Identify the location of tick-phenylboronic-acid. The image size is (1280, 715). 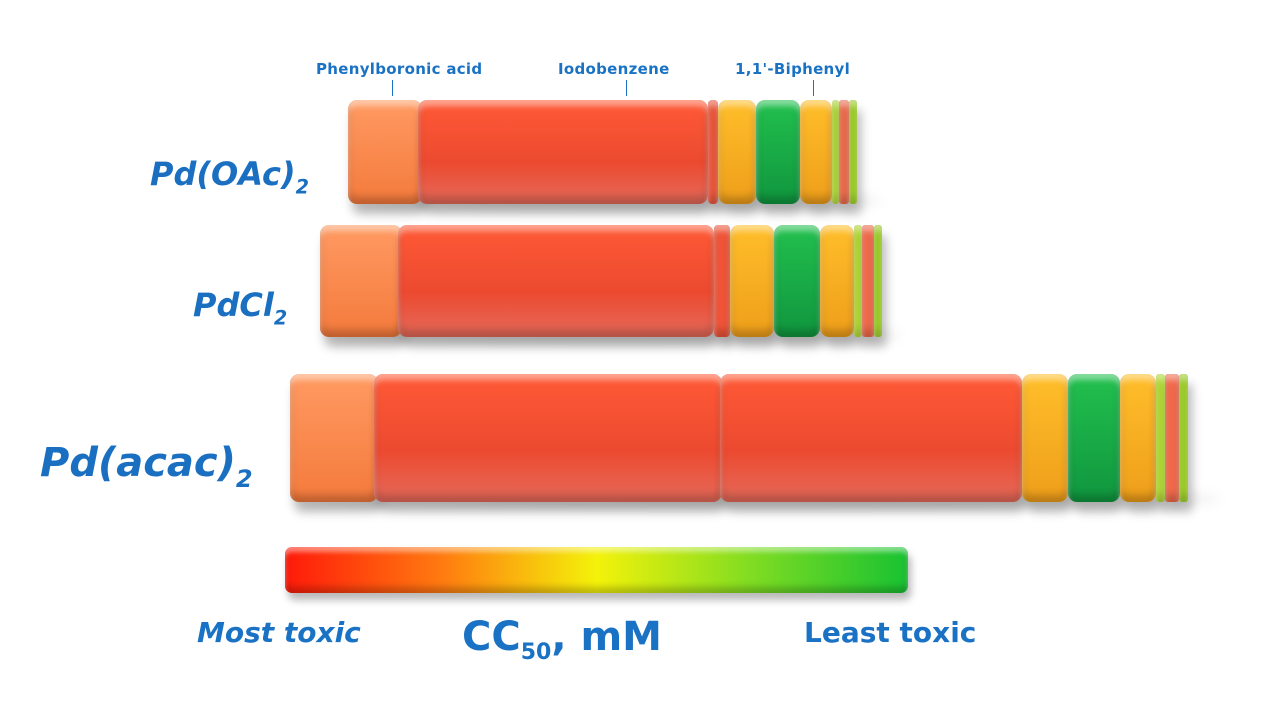
(392, 88).